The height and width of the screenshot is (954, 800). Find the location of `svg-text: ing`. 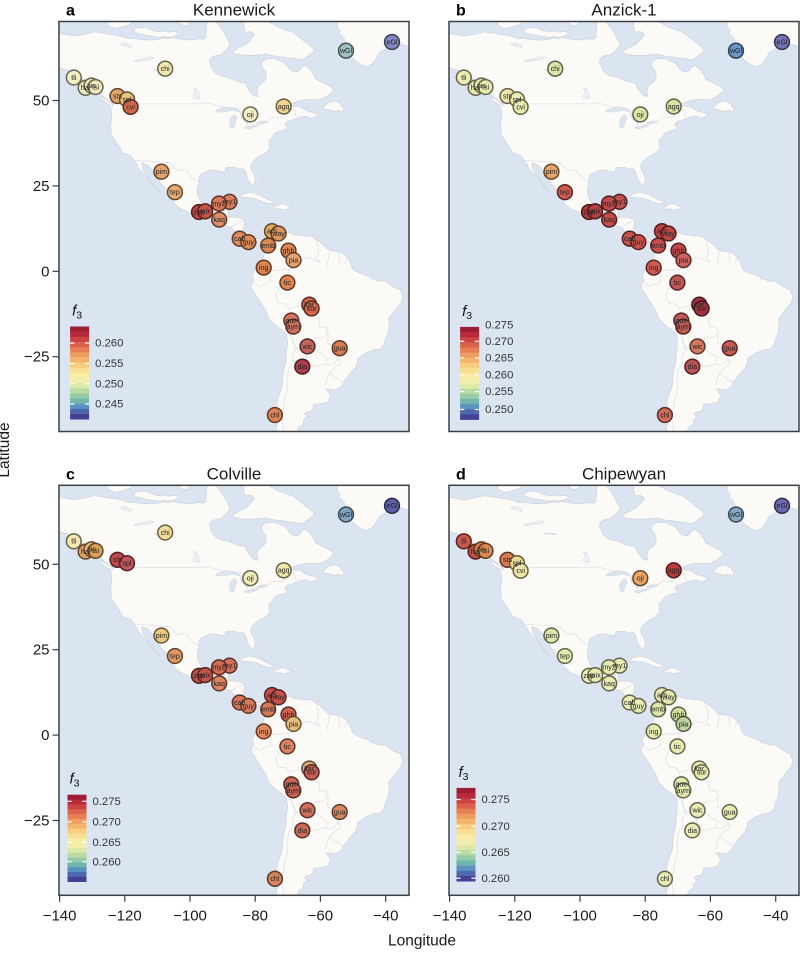

svg-text: ing is located at coordinates (263, 732).